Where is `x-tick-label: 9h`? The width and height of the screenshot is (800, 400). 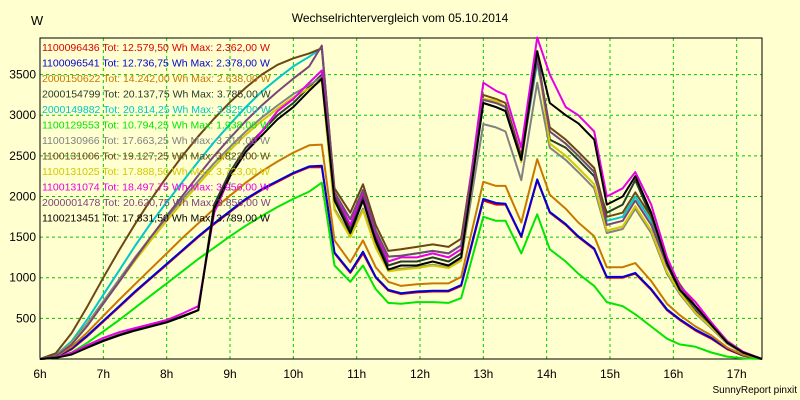
x-tick-label: 9h is located at coordinates (229, 374).